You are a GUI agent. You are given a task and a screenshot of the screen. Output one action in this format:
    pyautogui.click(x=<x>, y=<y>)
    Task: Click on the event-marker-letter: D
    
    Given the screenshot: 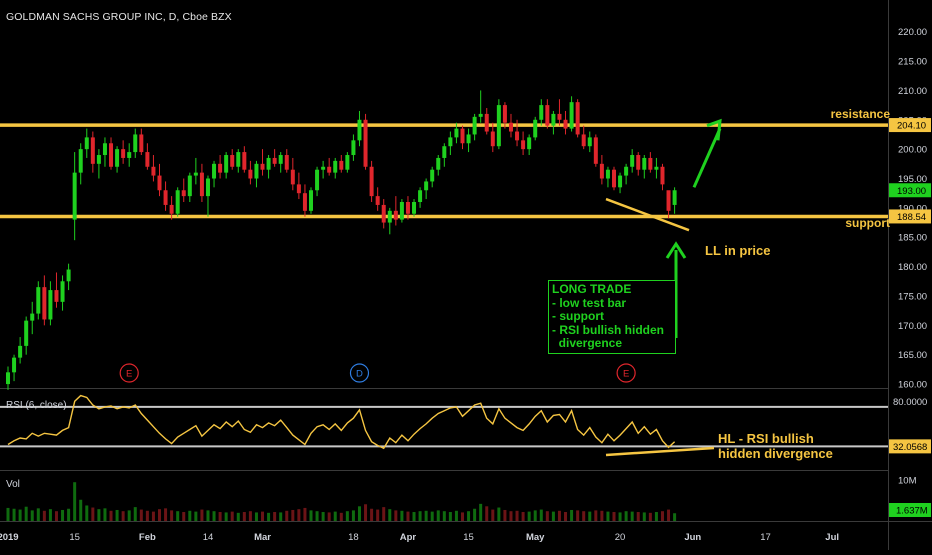 What is the action you would take?
    pyautogui.click(x=359, y=374)
    